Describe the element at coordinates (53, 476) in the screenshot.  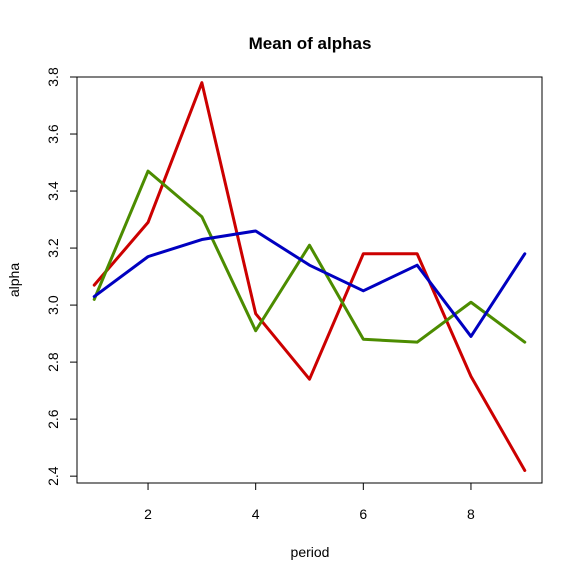
I see `y-tick-label: 2.4` at that location.